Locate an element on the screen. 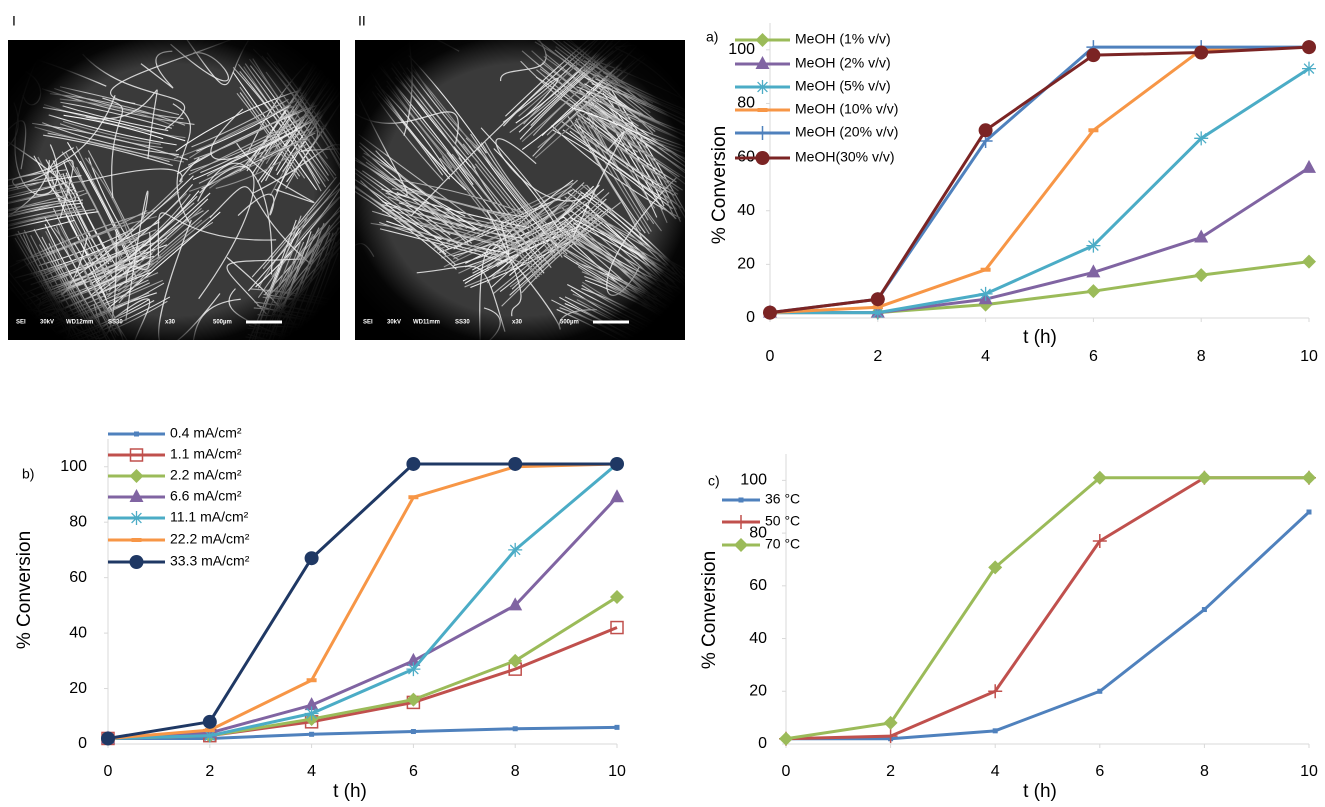 Image resolution: width=1325 pixels, height=807 pixels. panel-label: a) is located at coordinates (712, 37).